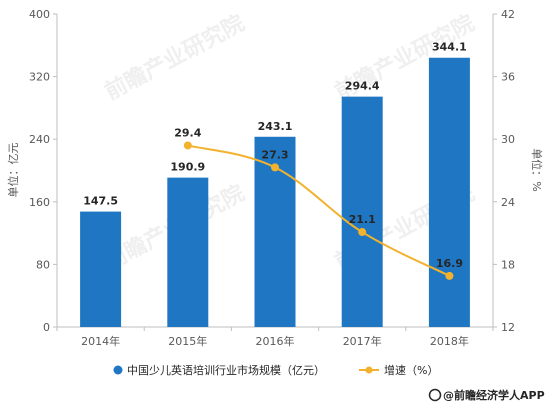 The height and width of the screenshot is (406, 548). I want to click on right-tick-label: 42, so click(508, 14).